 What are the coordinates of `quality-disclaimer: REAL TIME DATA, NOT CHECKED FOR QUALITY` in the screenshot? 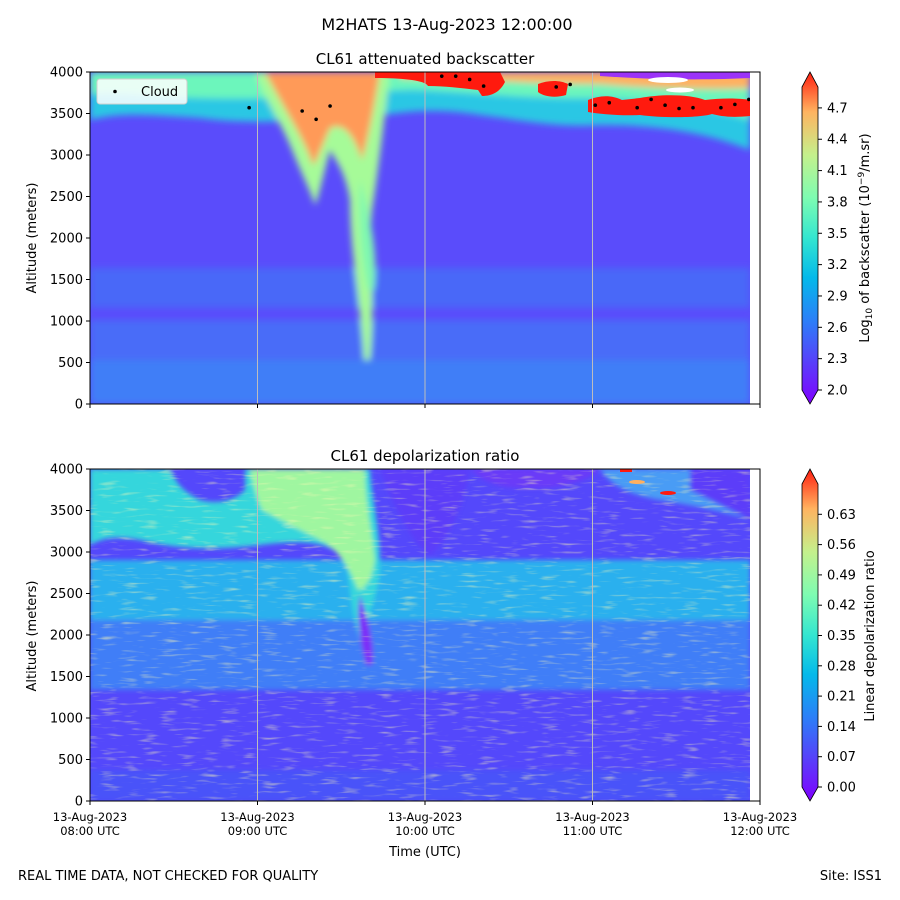 It's located at (168, 876).